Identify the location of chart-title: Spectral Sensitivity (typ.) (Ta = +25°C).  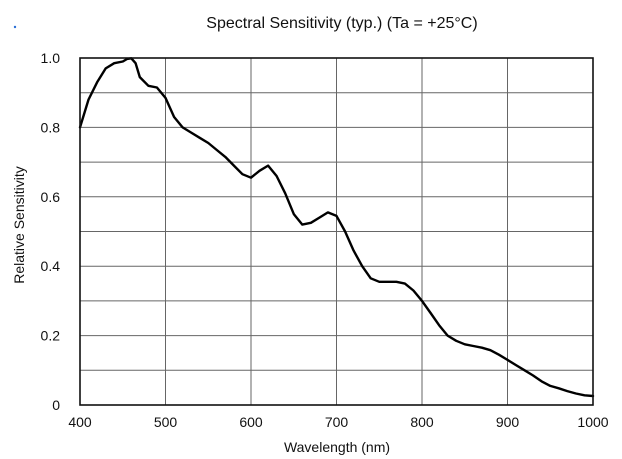
(341, 23).